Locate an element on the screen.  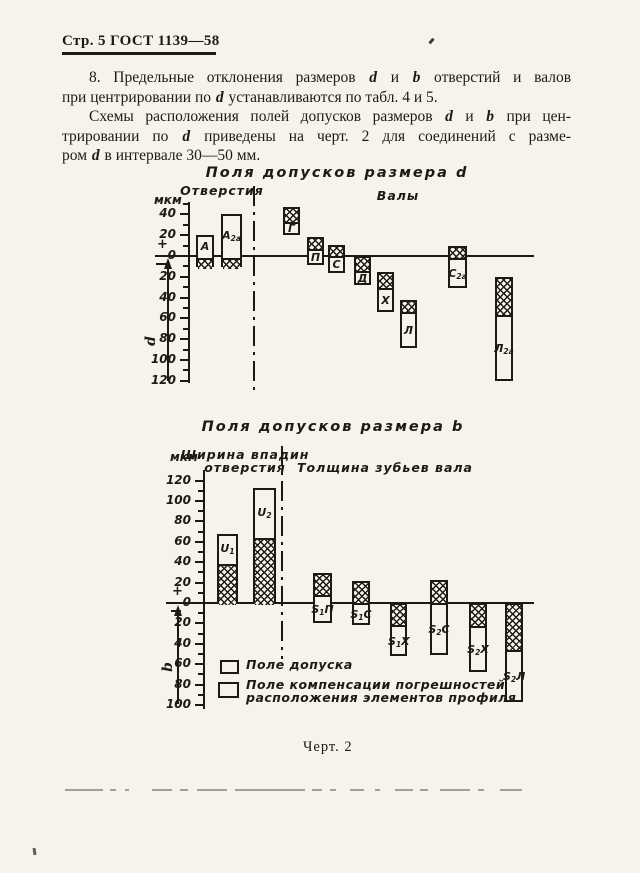
bar-label-text: U is located at coordinates (225, 548).